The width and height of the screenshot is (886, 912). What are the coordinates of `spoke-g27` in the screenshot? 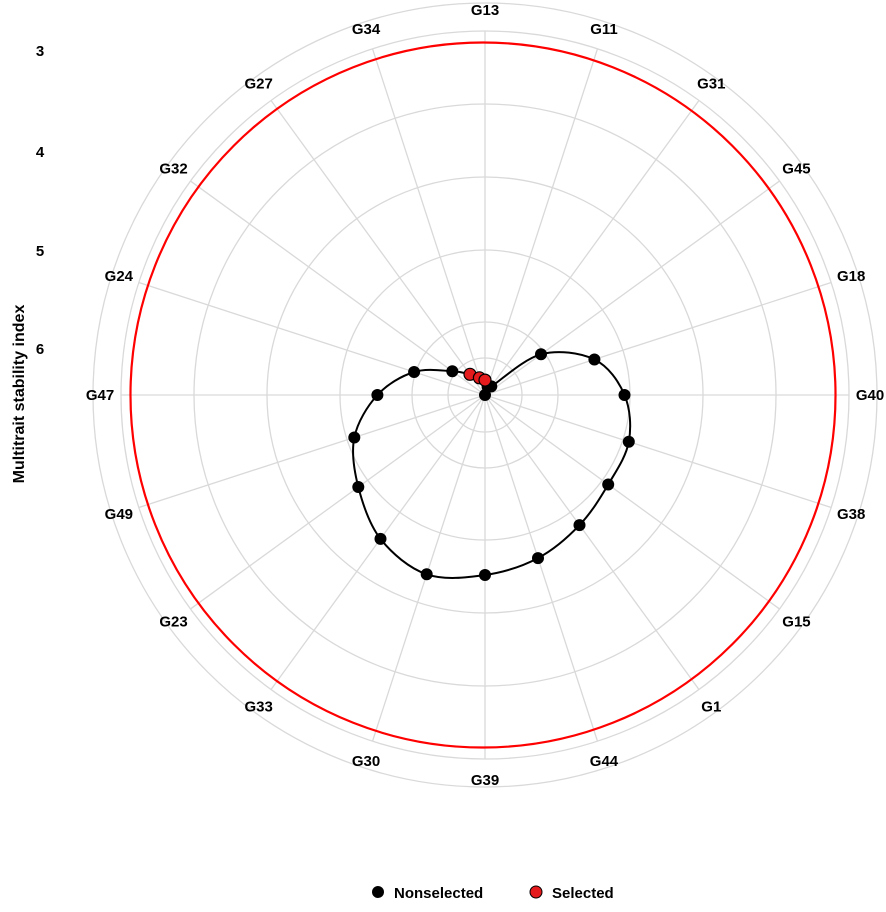 It's located at (378, 248).